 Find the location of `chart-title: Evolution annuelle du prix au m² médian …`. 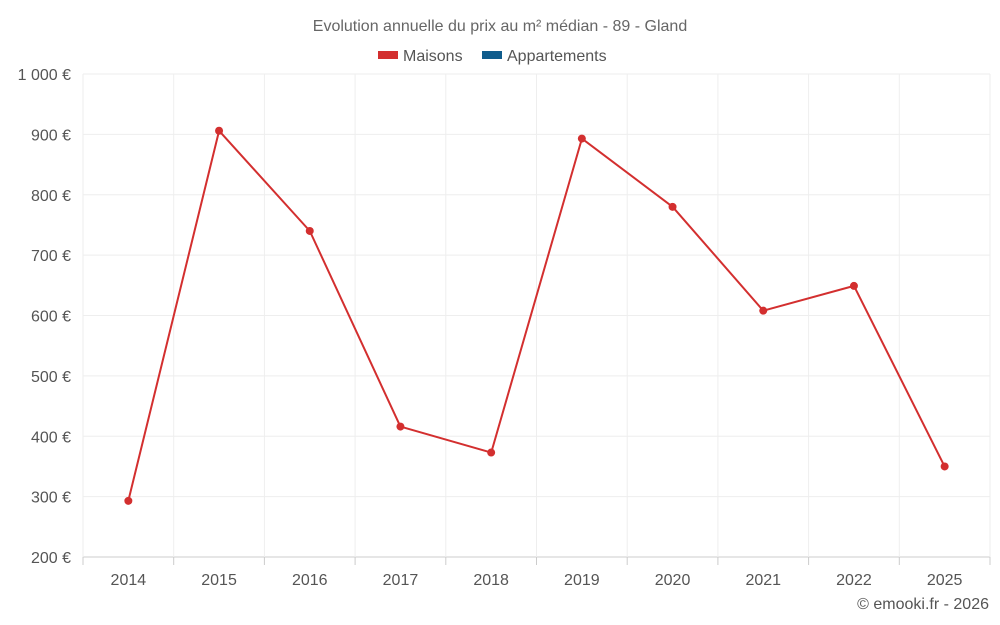

chart-title: Evolution annuelle du prix au m² médian … is located at coordinates (500, 26).